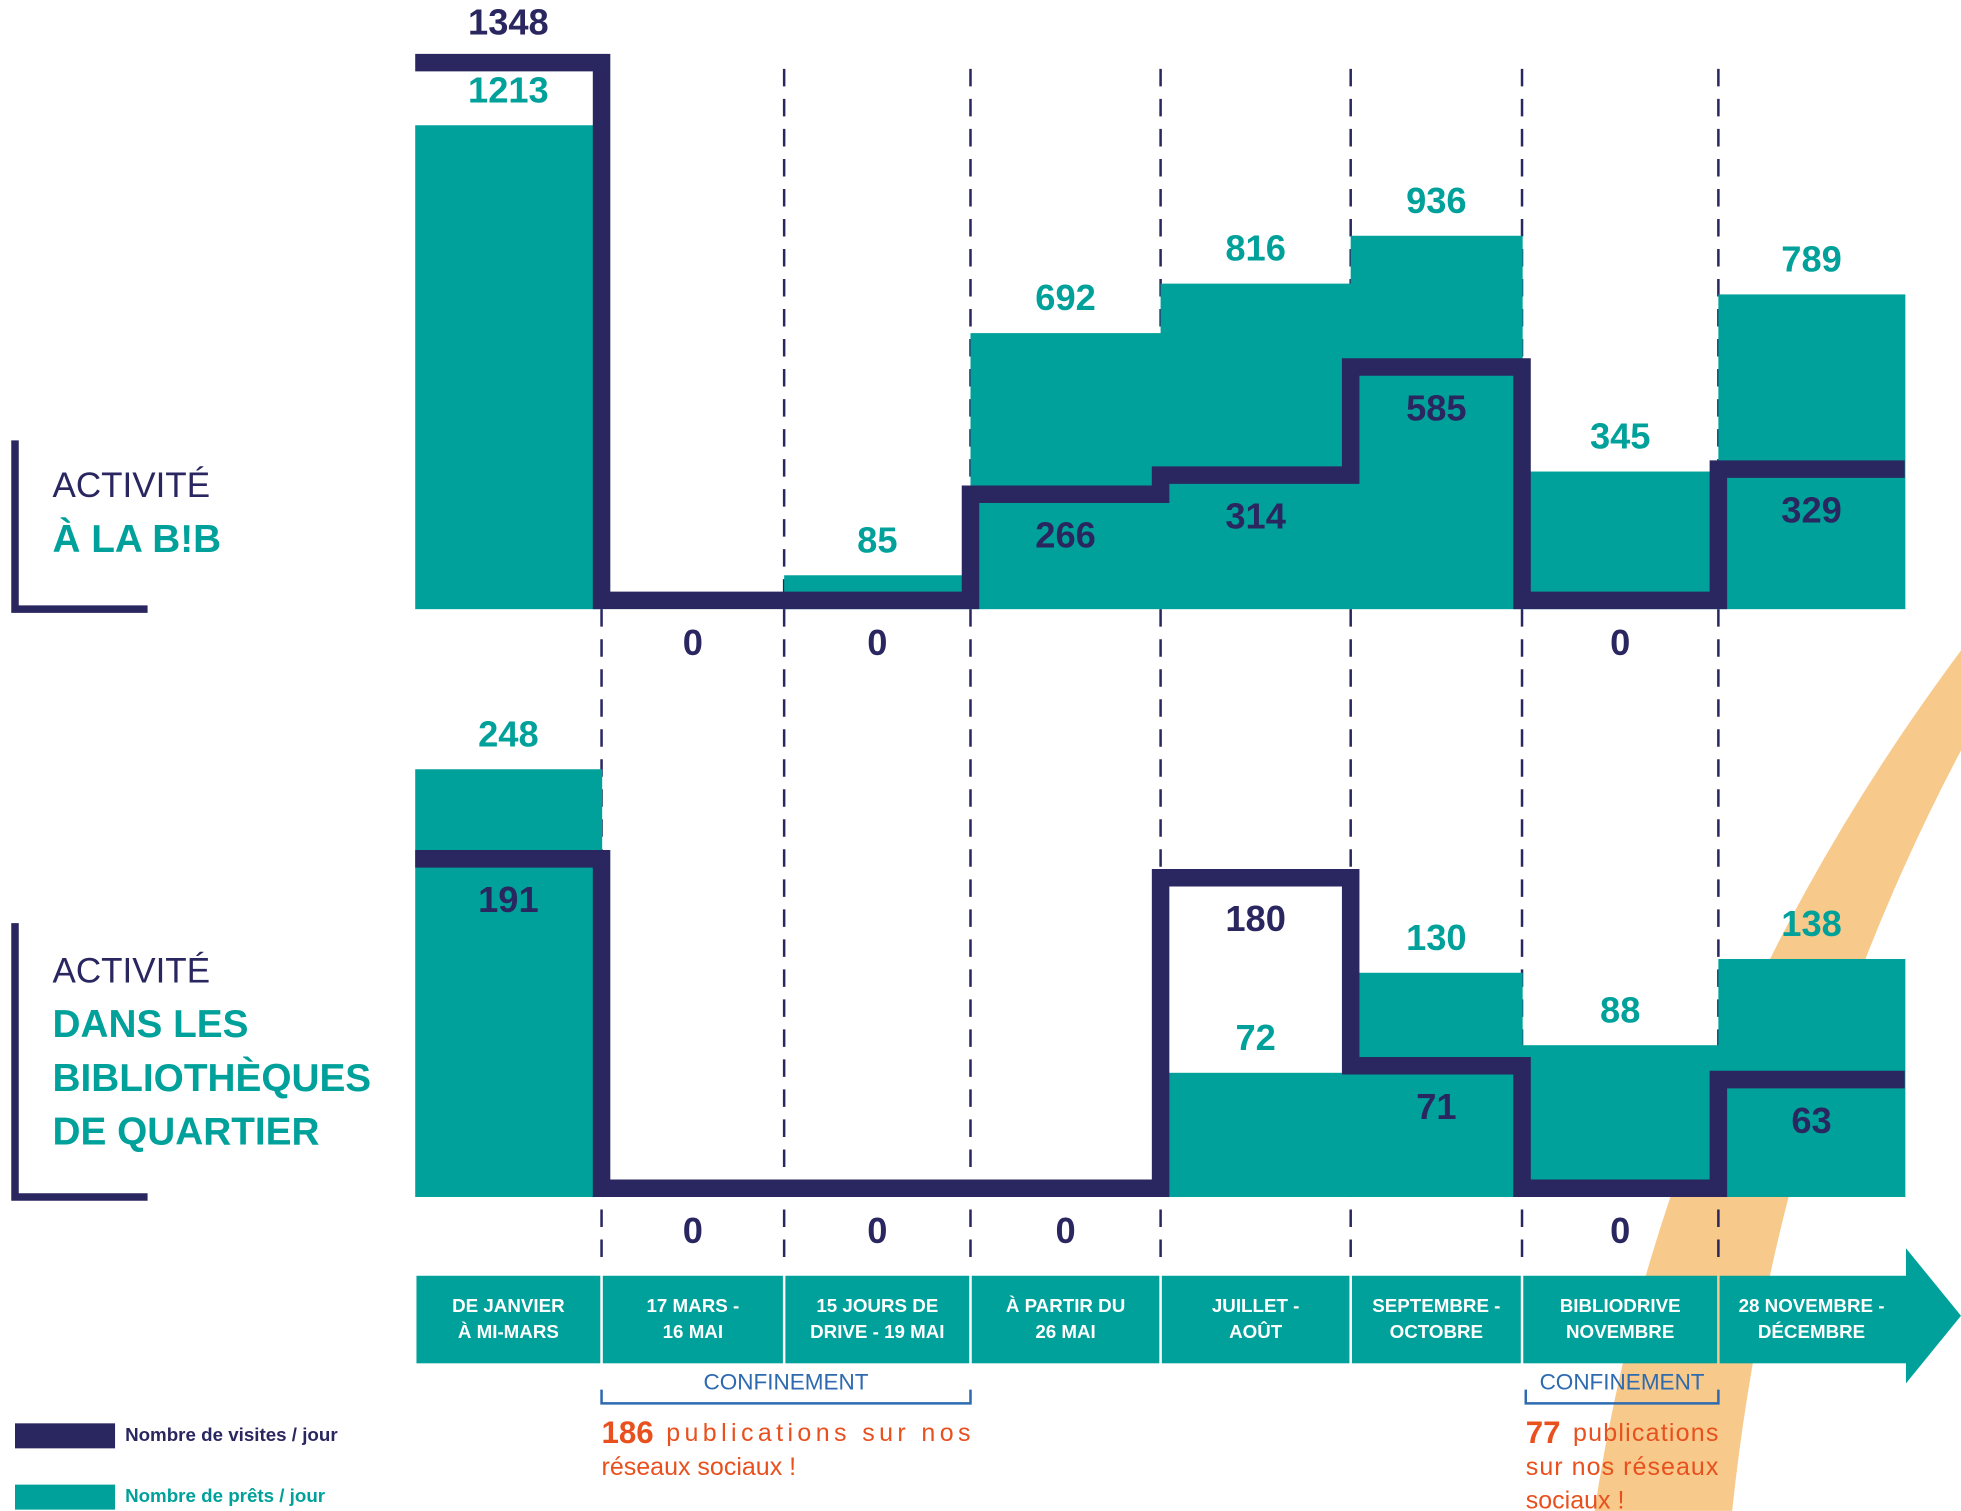 Image resolution: width=1961 pixels, height=1511 pixels. What do you see at coordinates (1811, 923) in the screenshot?
I see `loan-label: 138` at bounding box center [1811, 923].